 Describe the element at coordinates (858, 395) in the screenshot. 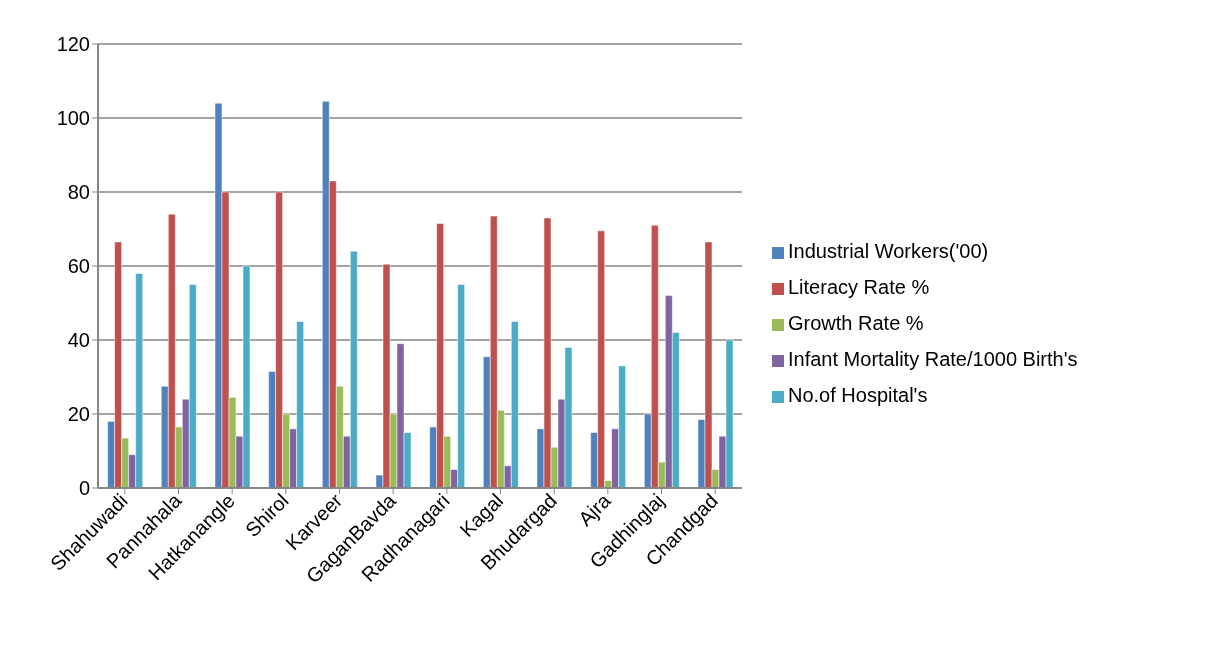

I see `legend-label: No.of Hospital's` at that location.